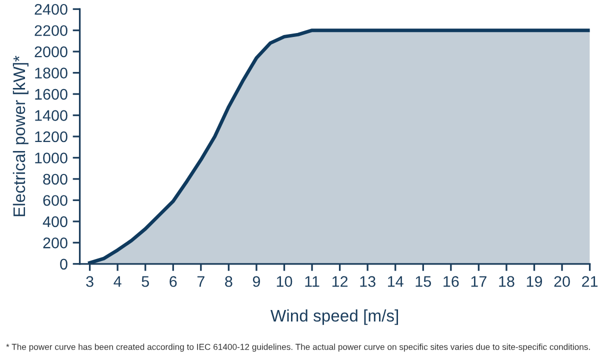  Describe the element at coordinates (396, 281) in the screenshot. I see `x-tick-label: 14` at that location.